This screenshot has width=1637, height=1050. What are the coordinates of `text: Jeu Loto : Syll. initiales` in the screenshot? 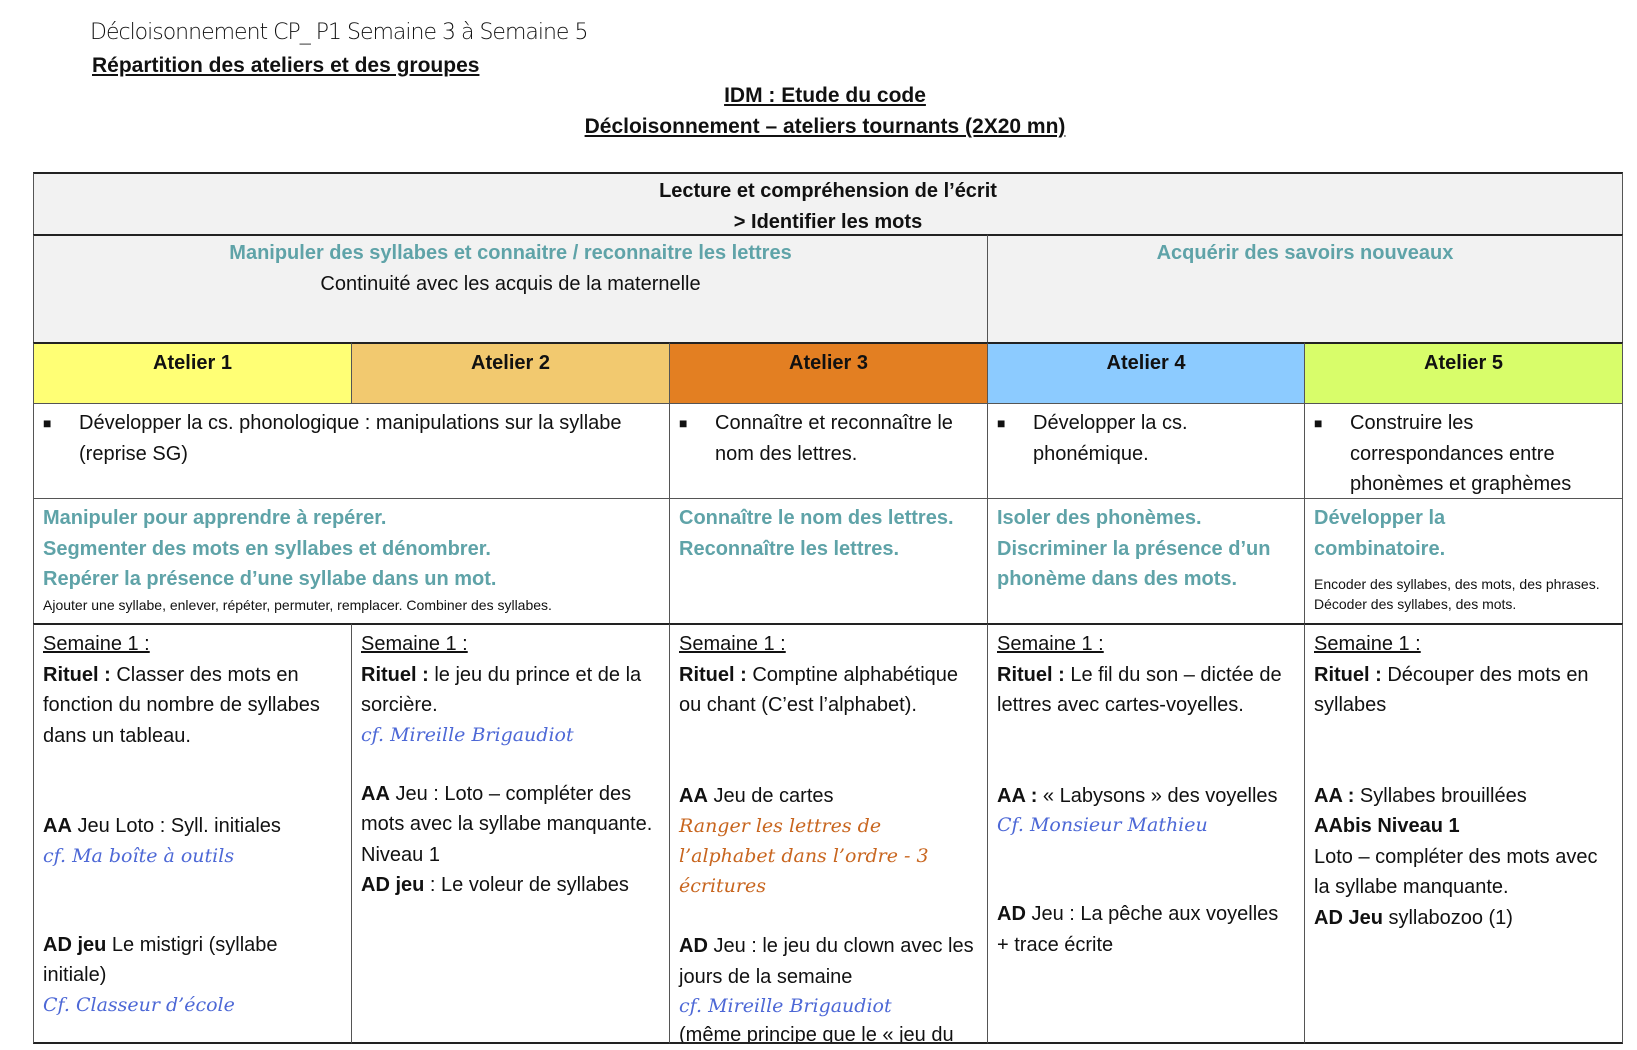 It's located at (176, 826).